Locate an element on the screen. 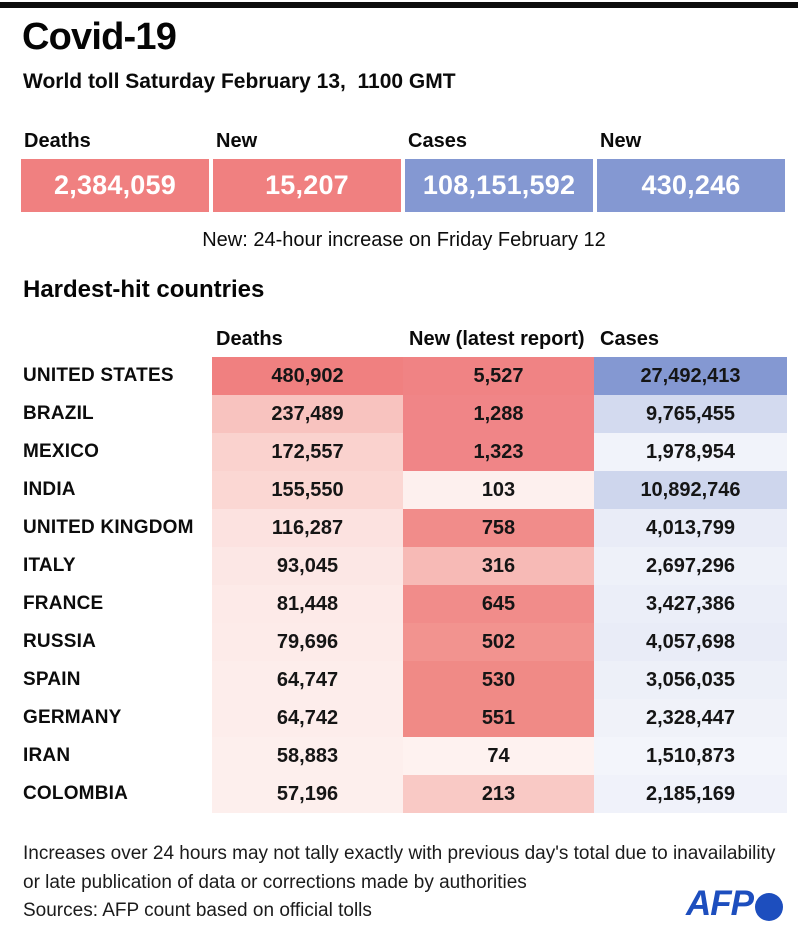 This screenshot has height=945, width=810. country-label: FRANCE is located at coordinates (63, 603).